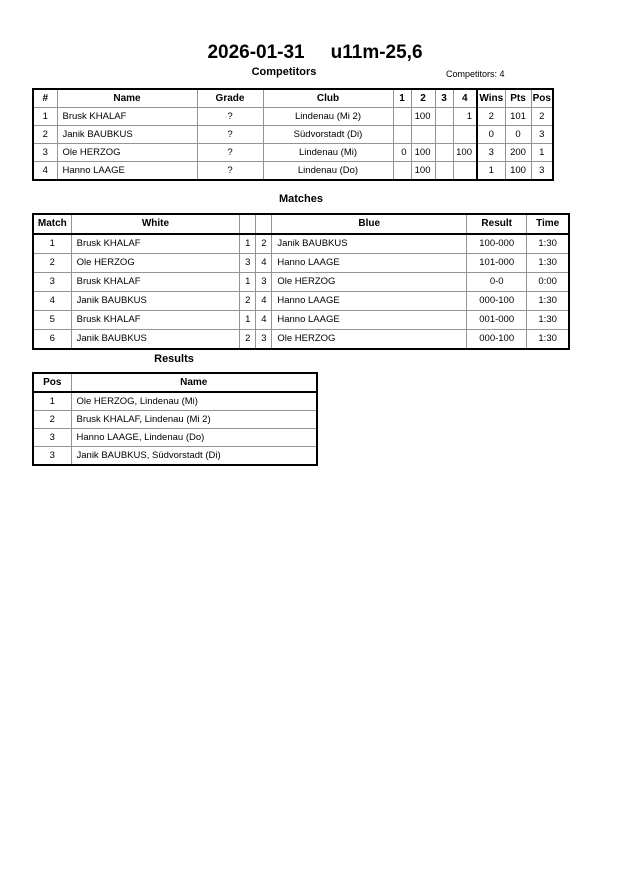  Describe the element at coordinates (497, 224) in the screenshot. I see `col-result: Result` at that location.